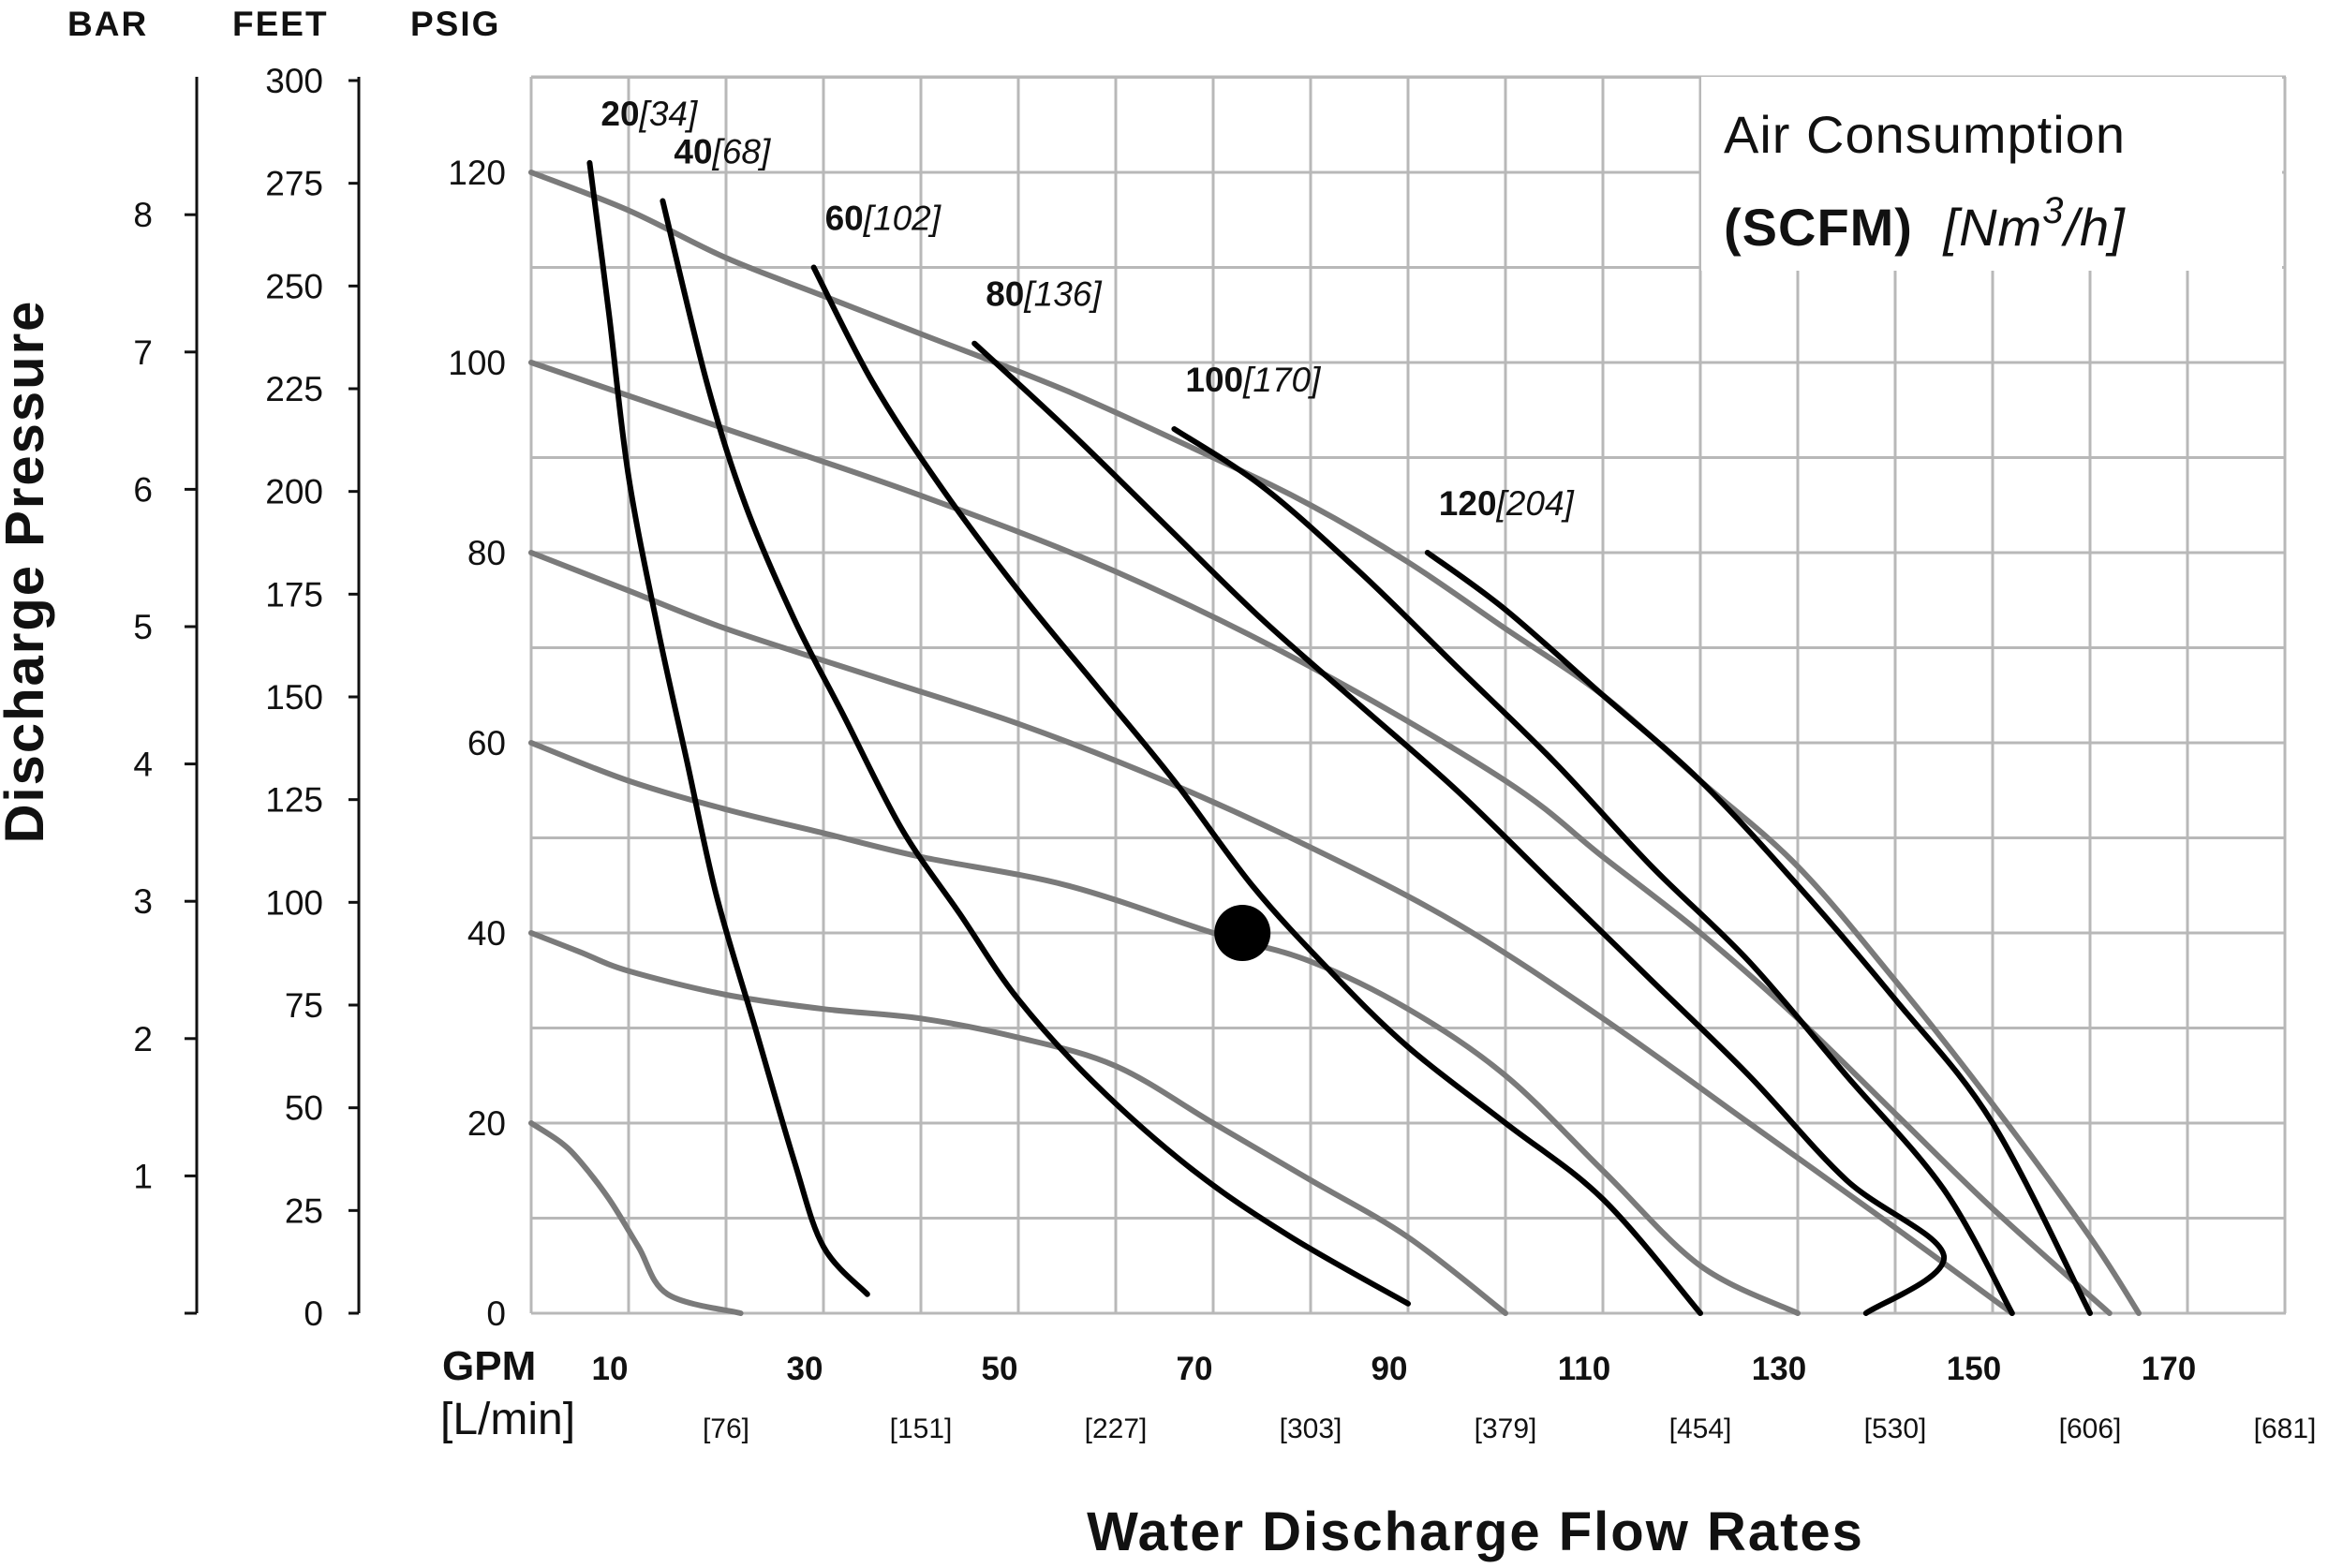 This screenshot has height=1568, width=2328. What do you see at coordinates (1311, 1428) in the screenshot?
I see `x-tick-lpm: [303]` at bounding box center [1311, 1428].